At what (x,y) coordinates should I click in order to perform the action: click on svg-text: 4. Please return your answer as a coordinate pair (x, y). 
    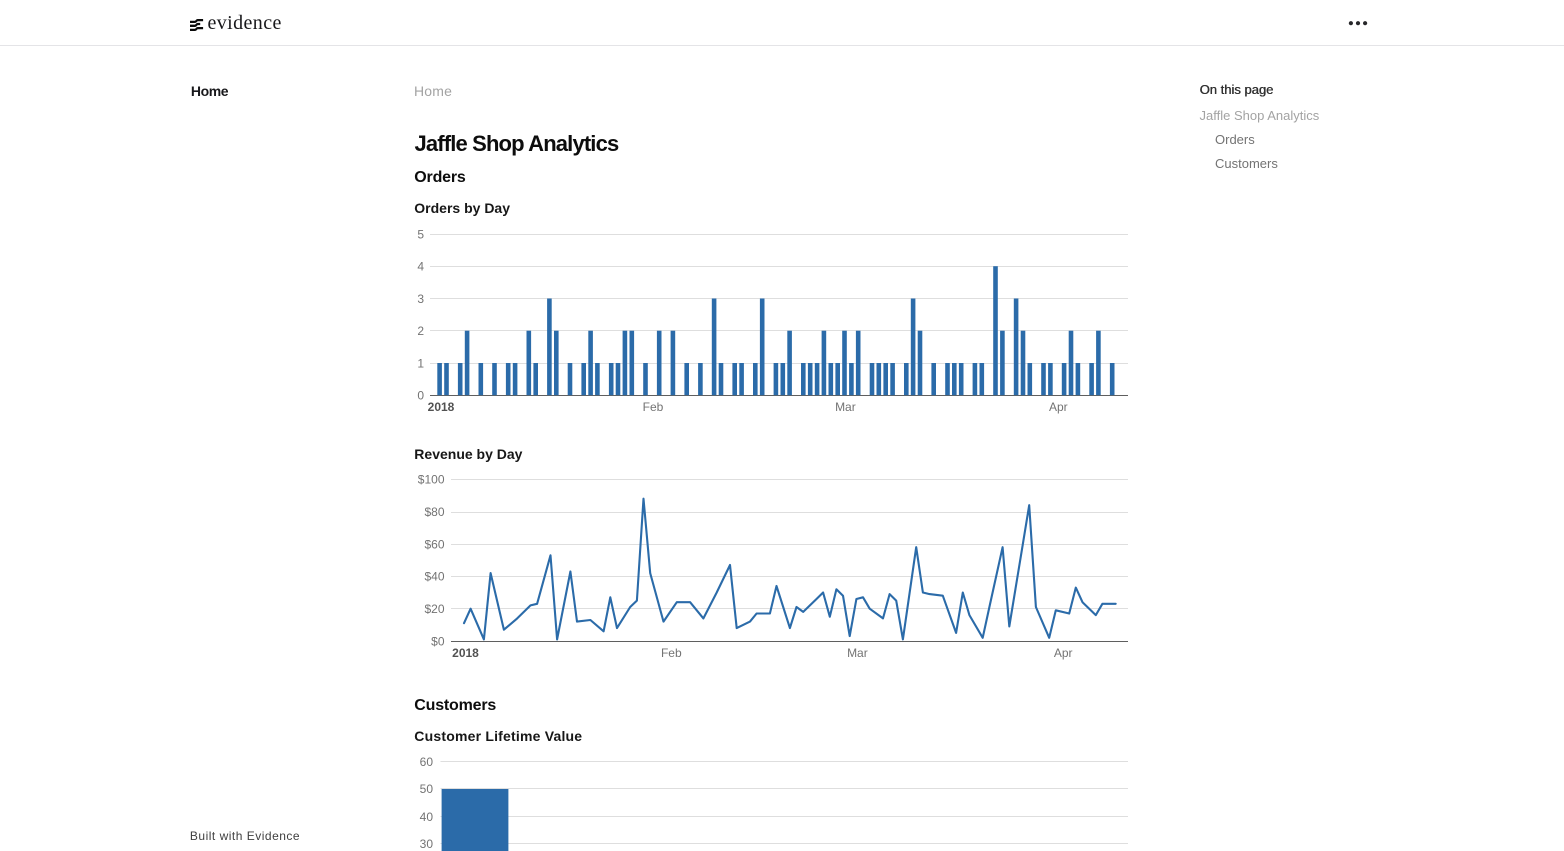
    Looking at the image, I should click on (420, 267).